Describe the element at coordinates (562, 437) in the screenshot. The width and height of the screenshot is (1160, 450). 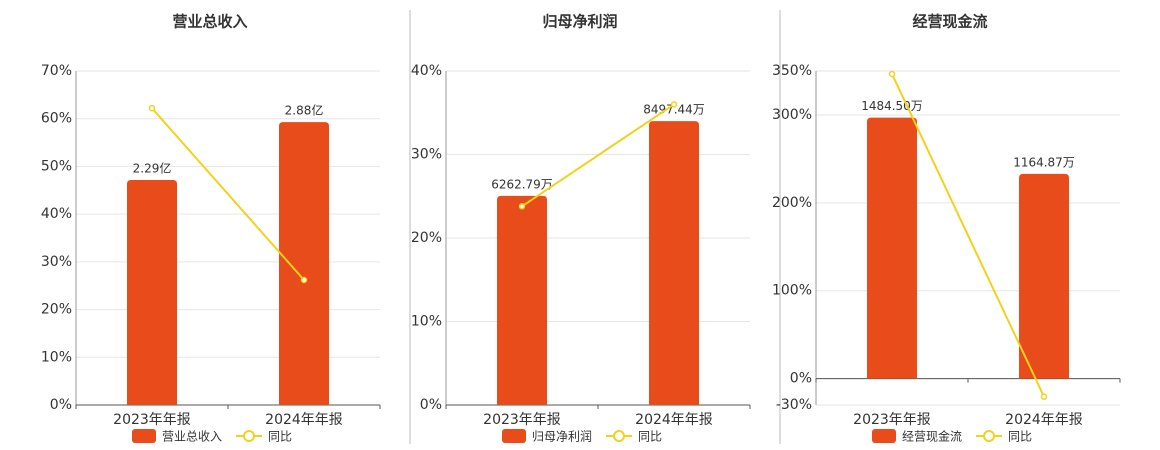
I see `legend-label: 归母净利润` at that location.